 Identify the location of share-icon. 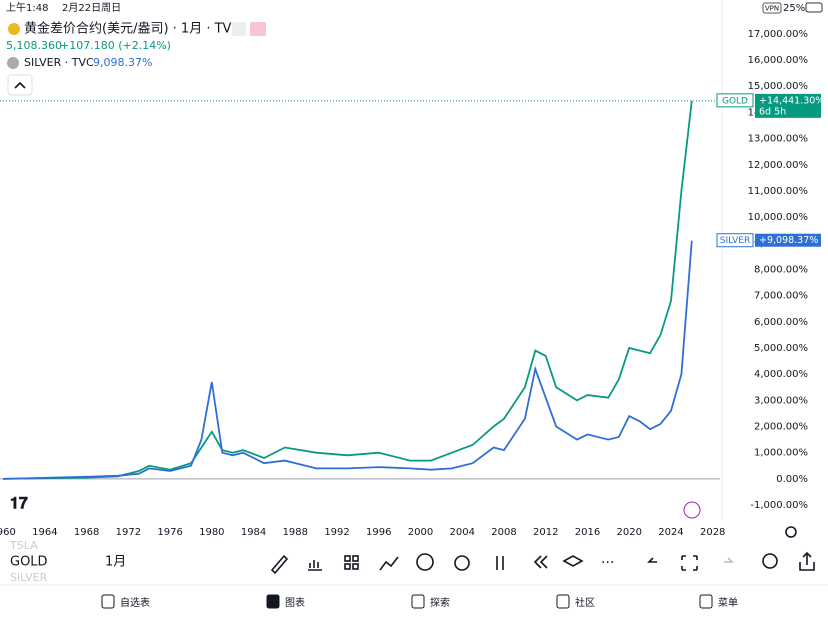
(807, 561).